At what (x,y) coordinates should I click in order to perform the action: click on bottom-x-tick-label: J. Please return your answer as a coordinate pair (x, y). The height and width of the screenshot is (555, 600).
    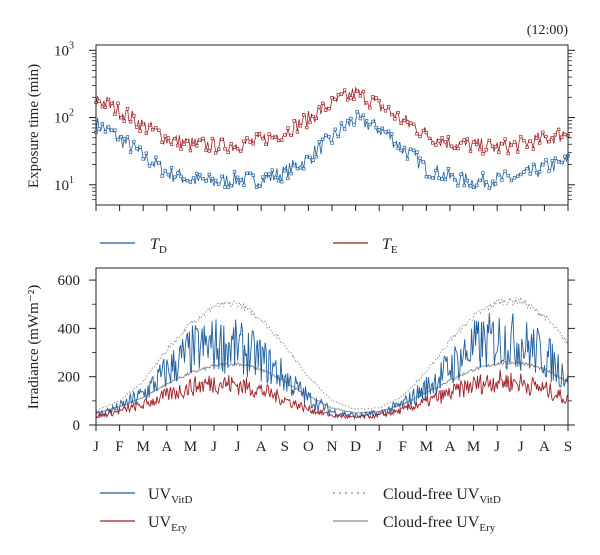
    Looking at the image, I should click on (521, 447).